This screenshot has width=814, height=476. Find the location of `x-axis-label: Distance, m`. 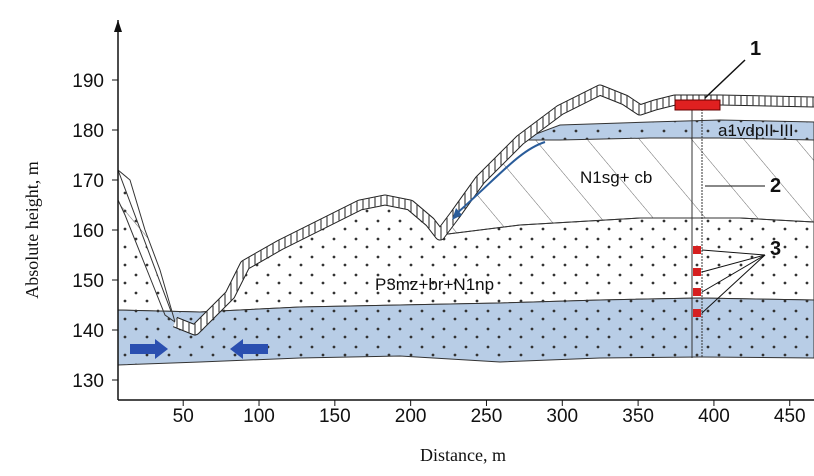

x-axis-label: Distance, m is located at coordinates (463, 455).